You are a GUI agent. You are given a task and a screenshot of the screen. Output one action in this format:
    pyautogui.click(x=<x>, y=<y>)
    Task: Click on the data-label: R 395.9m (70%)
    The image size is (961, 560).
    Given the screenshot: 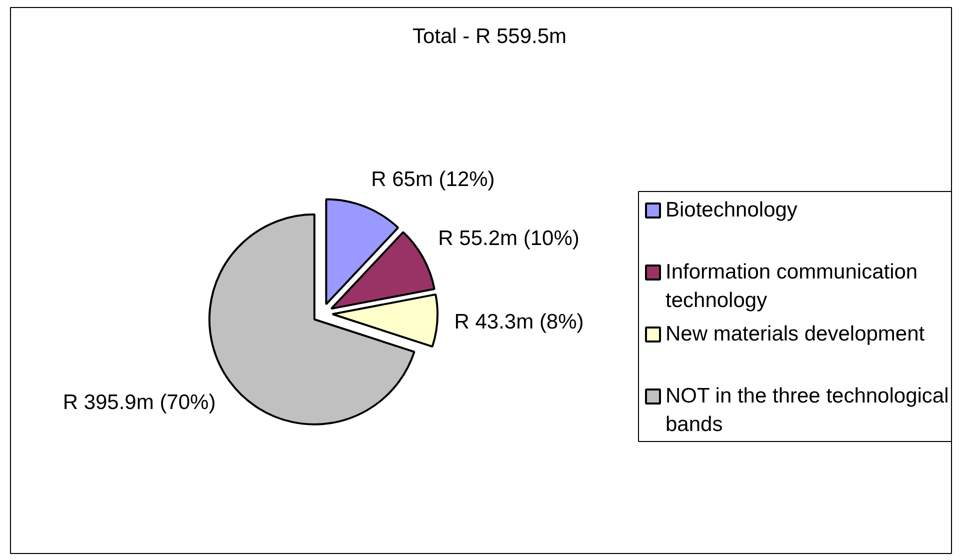 What is the action you would take?
    pyautogui.click(x=139, y=402)
    